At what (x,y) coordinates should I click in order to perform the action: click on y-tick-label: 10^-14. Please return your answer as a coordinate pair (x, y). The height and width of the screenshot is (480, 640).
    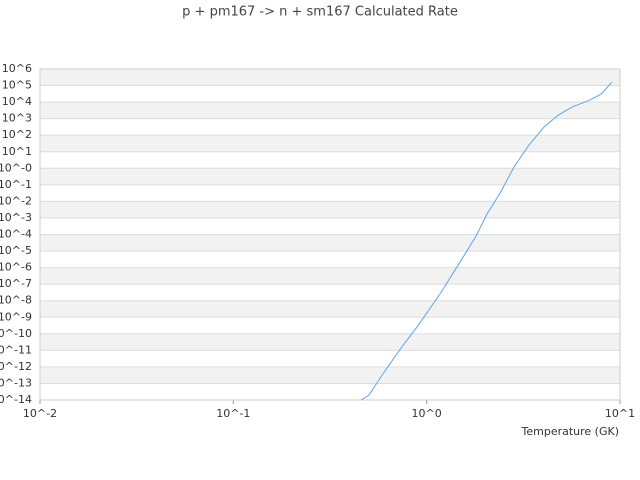
    Looking at the image, I should click on (16, 399).